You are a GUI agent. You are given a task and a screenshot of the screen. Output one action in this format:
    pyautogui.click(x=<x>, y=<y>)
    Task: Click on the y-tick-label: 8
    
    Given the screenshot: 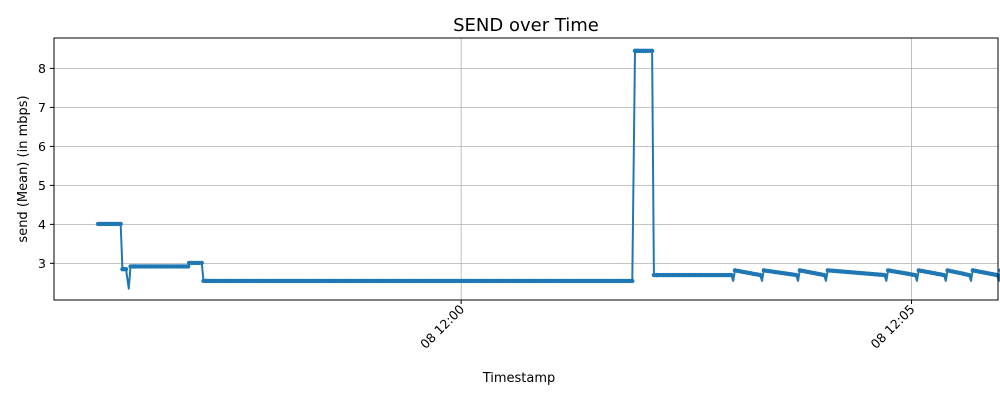 What is the action you would take?
    pyautogui.click(x=42, y=68)
    